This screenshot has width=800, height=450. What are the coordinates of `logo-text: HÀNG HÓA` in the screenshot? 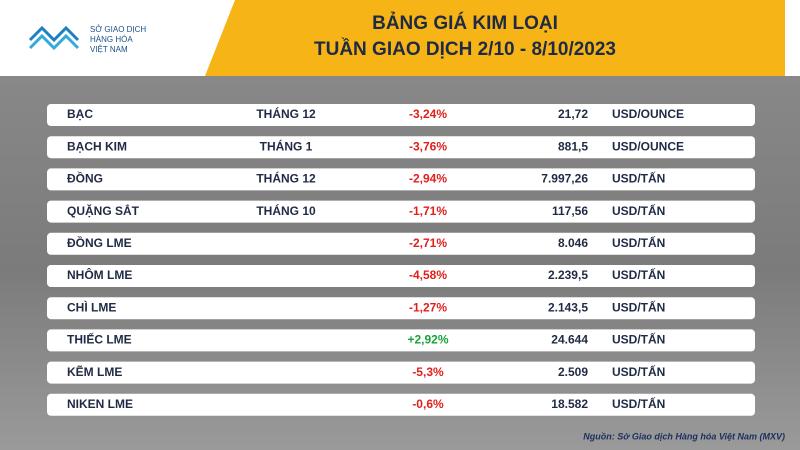 It's located at (111, 39).